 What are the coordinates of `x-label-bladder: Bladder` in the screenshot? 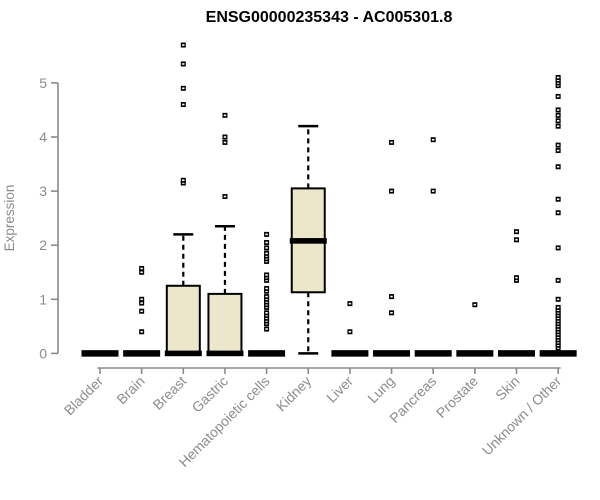 It's located at (84, 396).